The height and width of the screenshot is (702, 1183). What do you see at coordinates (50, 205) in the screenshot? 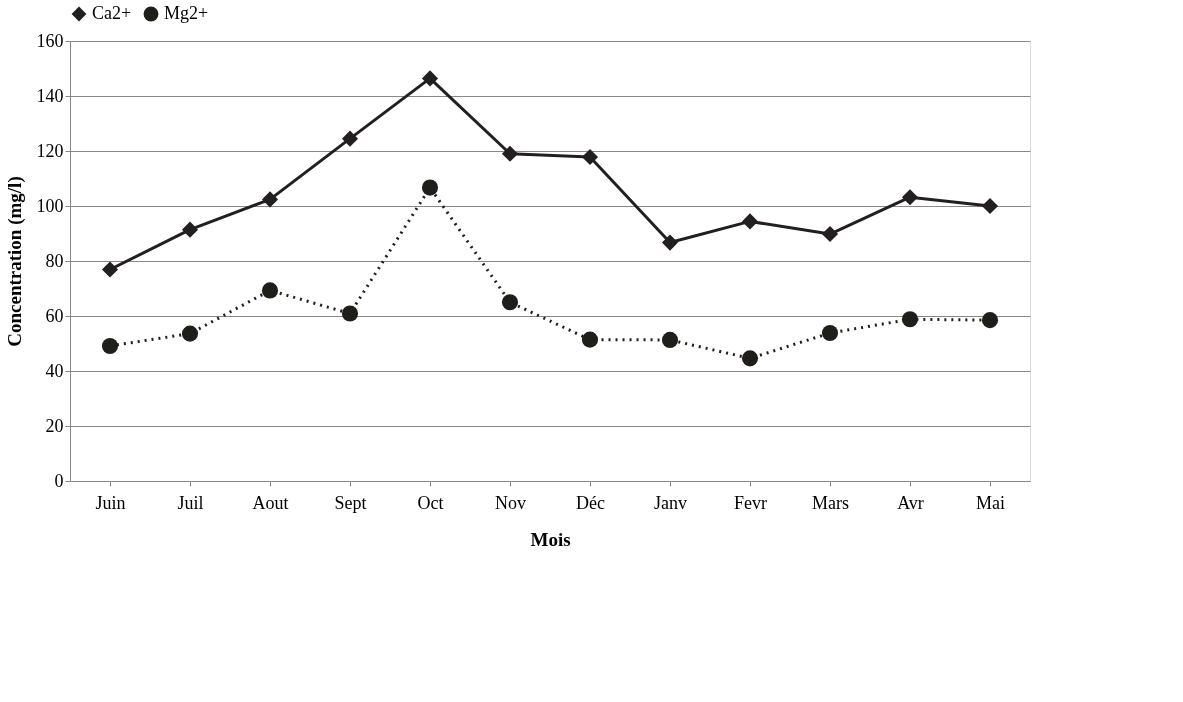
I see `y-tick-label: 100` at bounding box center [50, 205].